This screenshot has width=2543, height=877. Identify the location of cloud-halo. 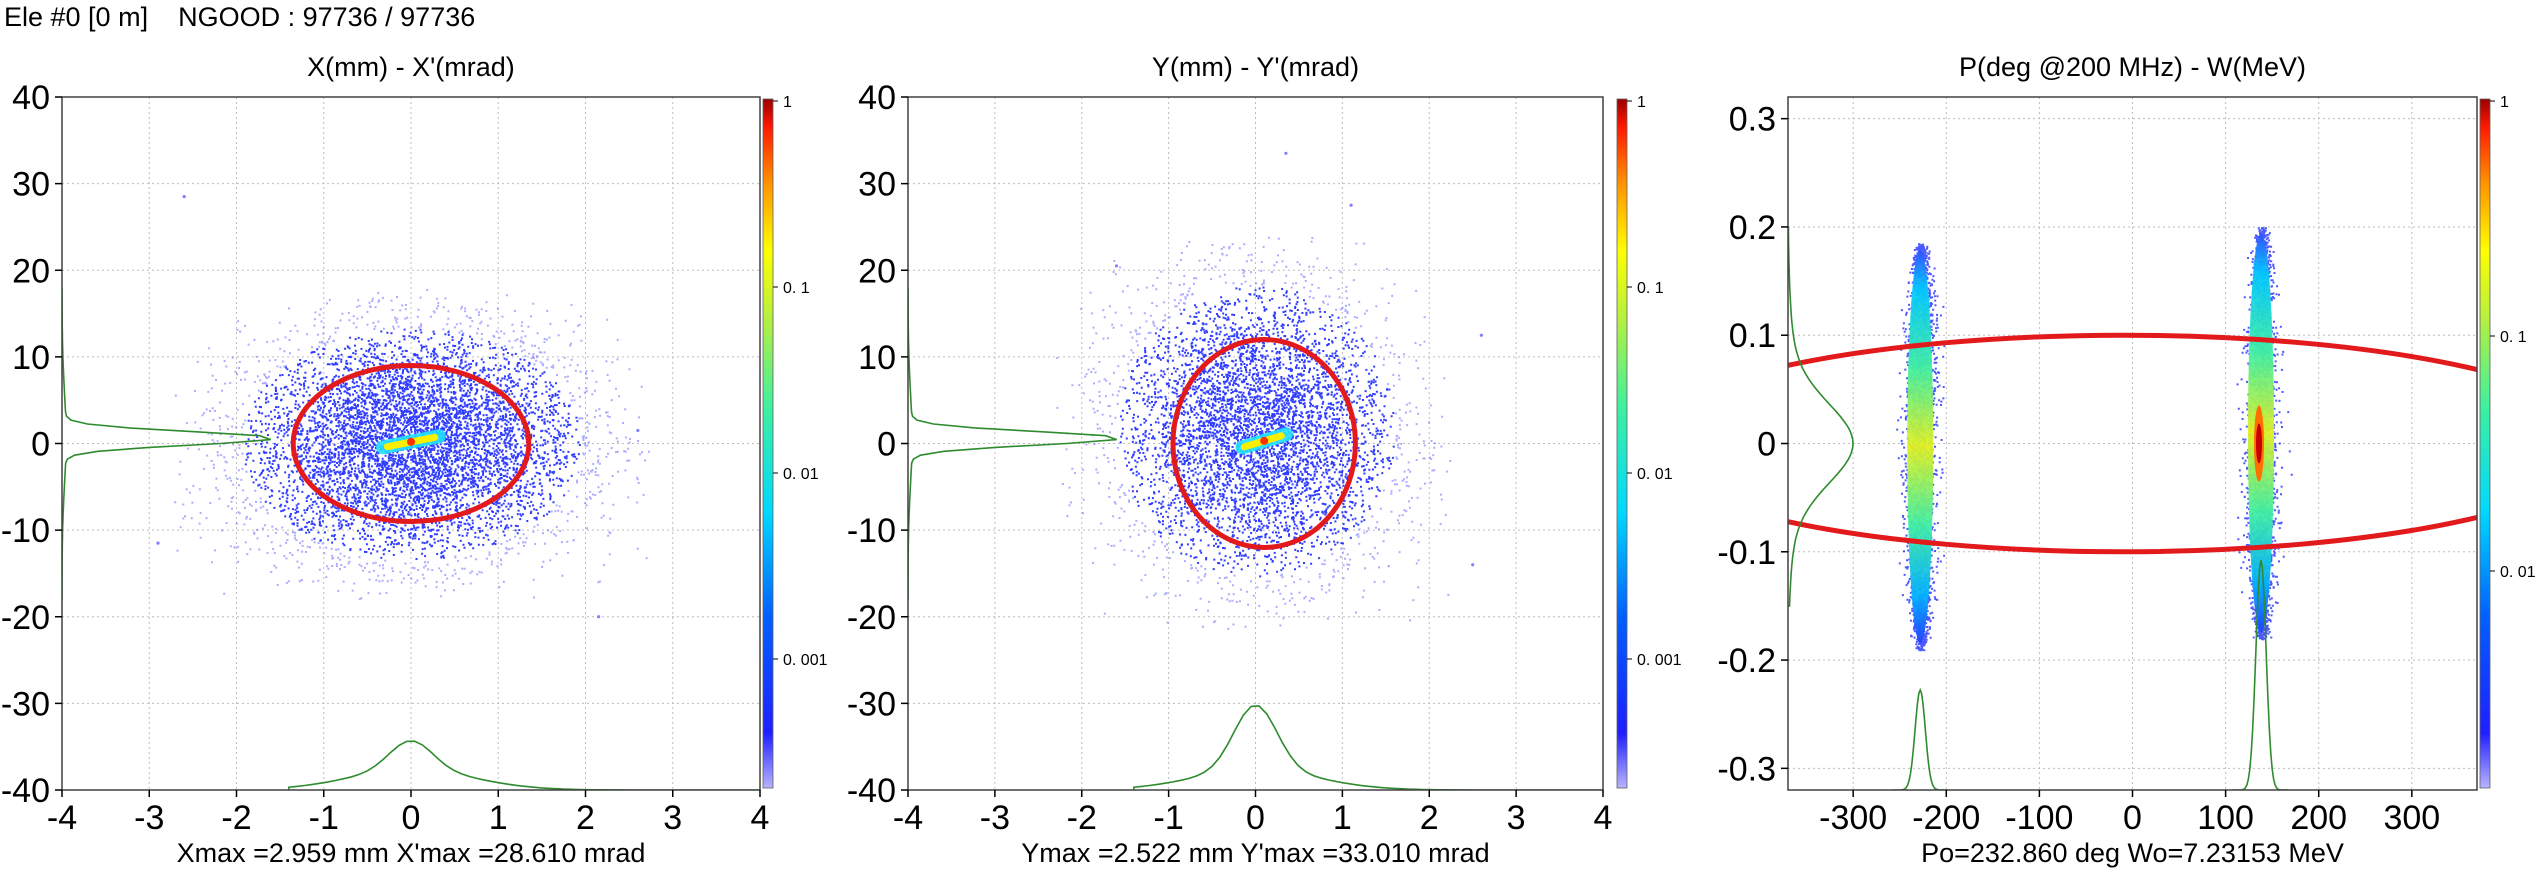
(1254, 433).